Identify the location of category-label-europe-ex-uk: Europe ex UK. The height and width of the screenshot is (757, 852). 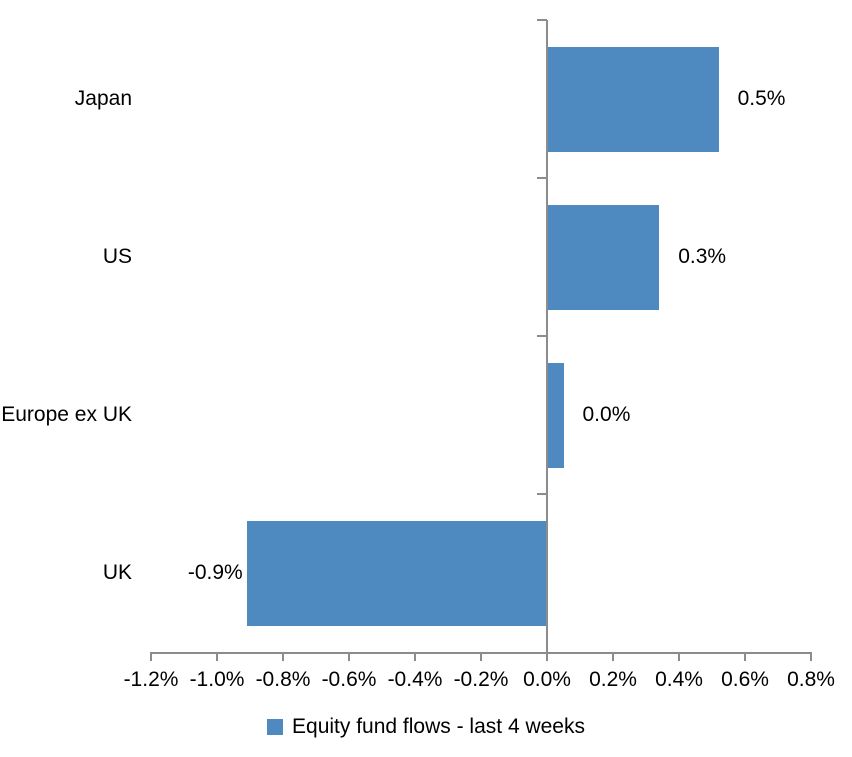
(66, 414).